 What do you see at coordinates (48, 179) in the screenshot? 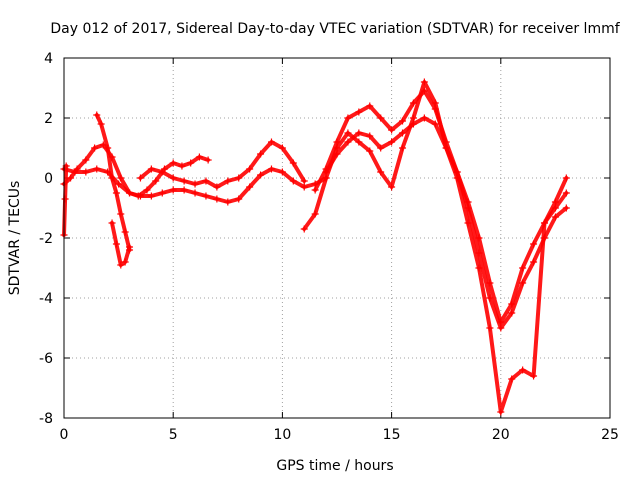
I see `y-tick-label: 0` at bounding box center [48, 179].